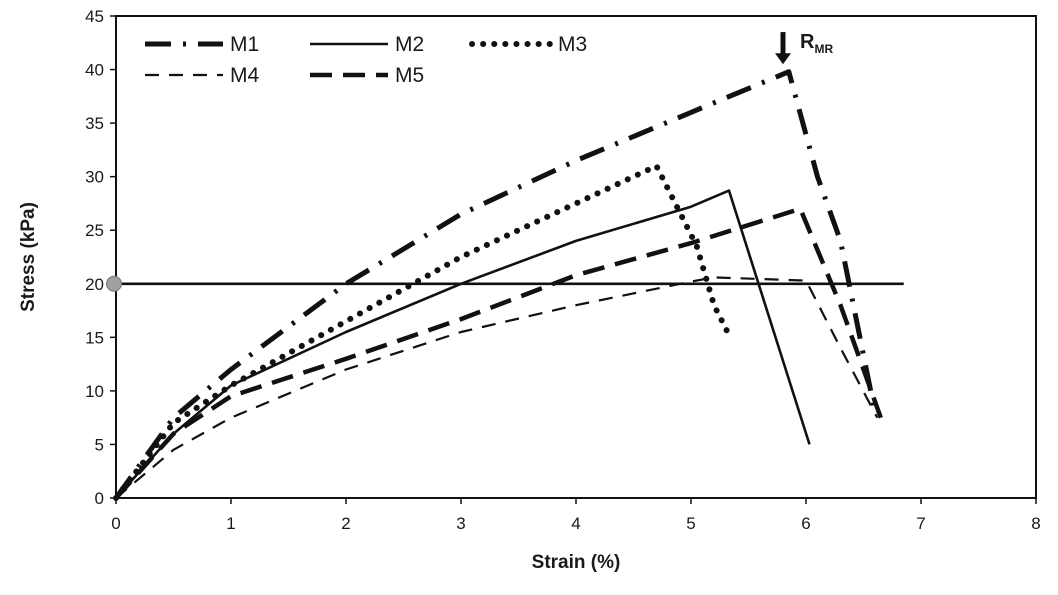 The image size is (1058, 595). I want to click on x-tick-label: 3, so click(460, 523).